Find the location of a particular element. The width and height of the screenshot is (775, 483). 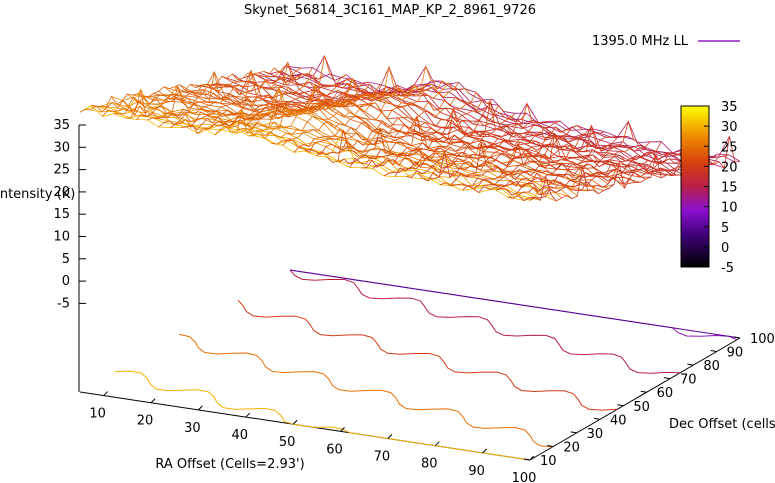

colorbar-ticks: 35 30 25 20 15 10 5 0 -5 is located at coordinates (721, 188).